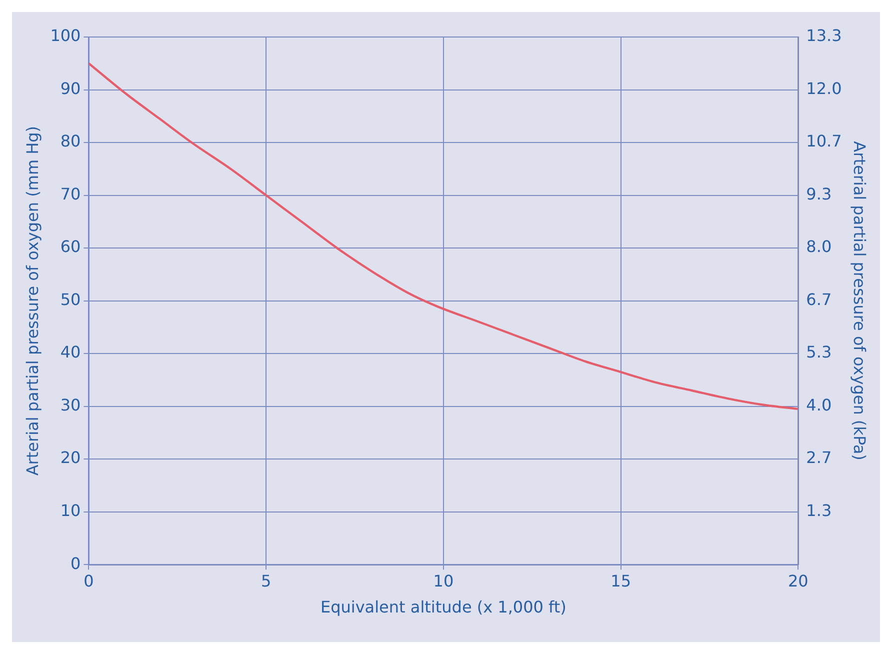 This screenshot has height=646, width=888. Describe the element at coordinates (824, 88) in the screenshot. I see `y2-tick-label: 12.0` at that location.